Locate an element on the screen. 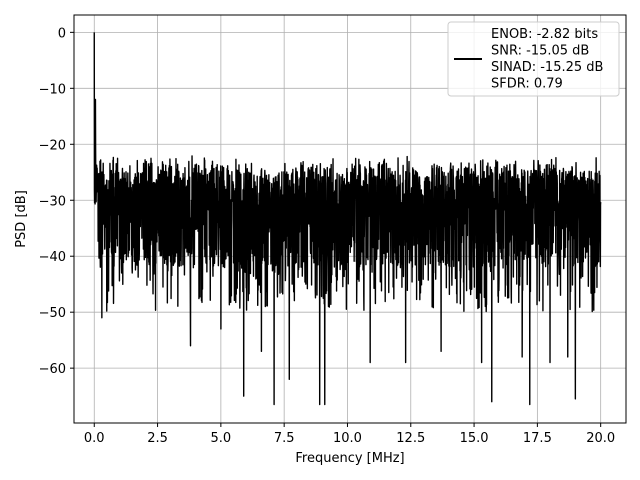  x-tick-label: 7.5 is located at coordinates (284, 438).